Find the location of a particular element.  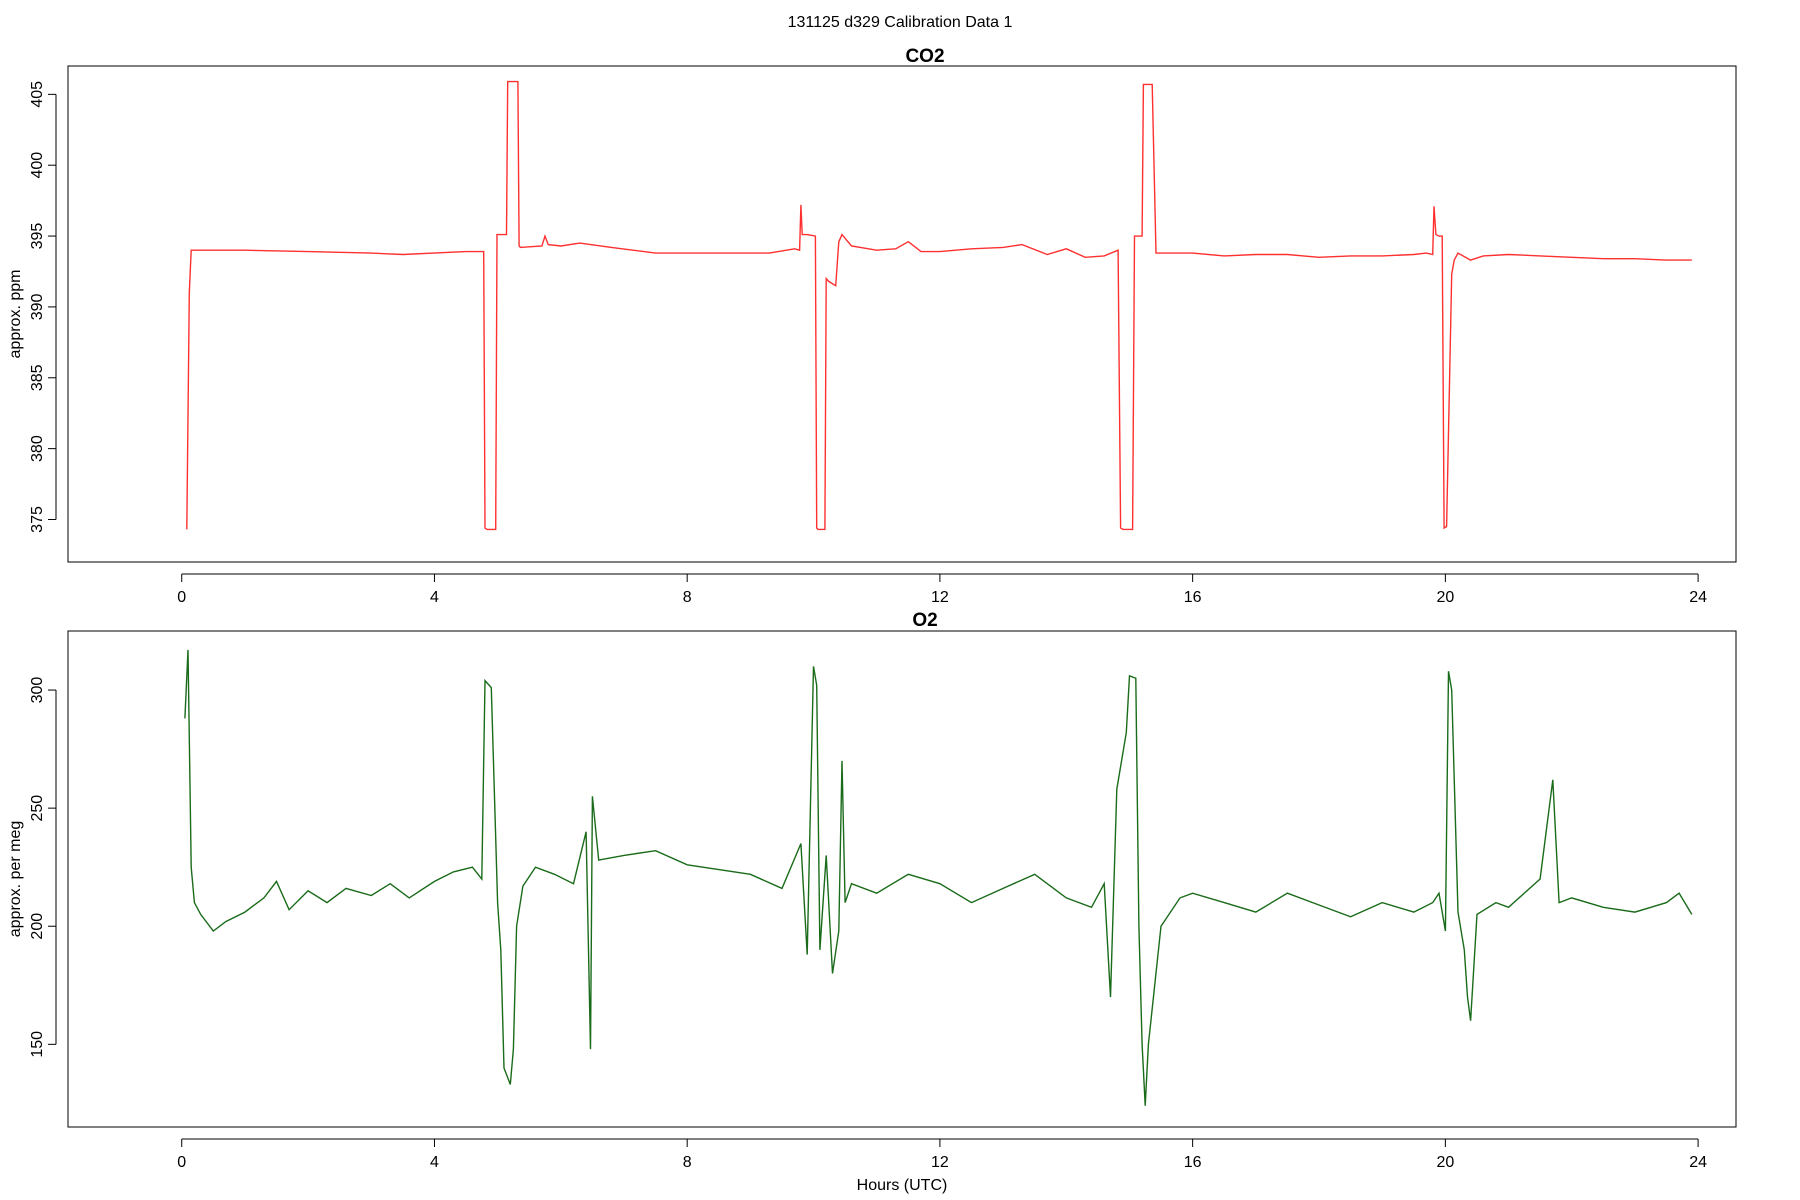

o2-y-axis-label: approx. per meg is located at coordinates (15, 879).